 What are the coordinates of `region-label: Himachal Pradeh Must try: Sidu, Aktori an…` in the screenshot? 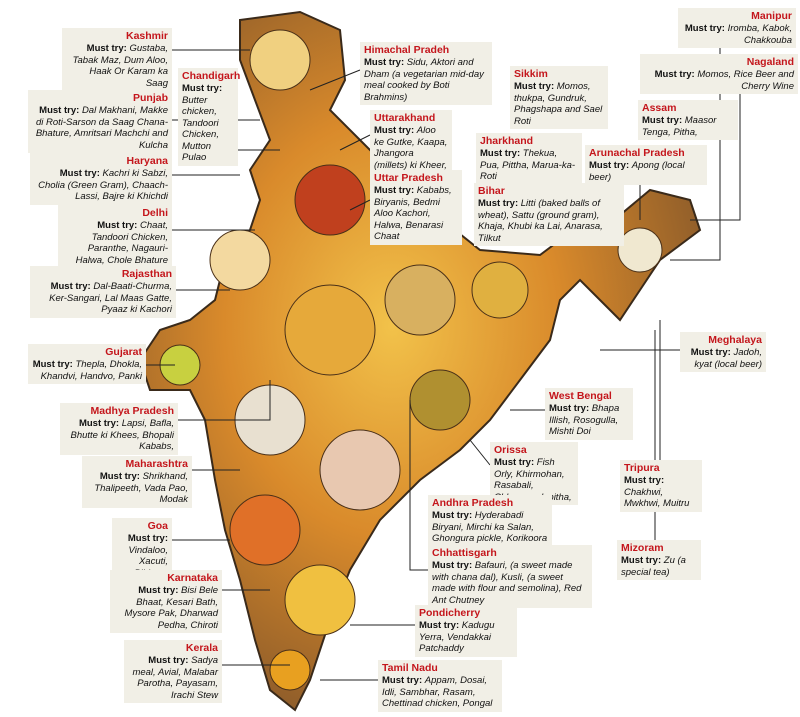 It's located at (426, 73).